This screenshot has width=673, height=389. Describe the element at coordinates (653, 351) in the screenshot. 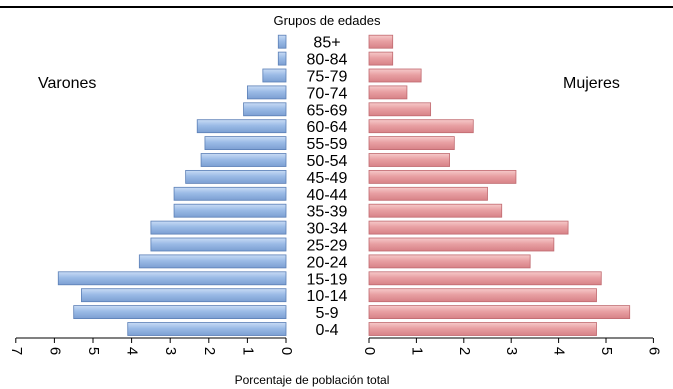

I see `right-tick-label: 6` at that location.